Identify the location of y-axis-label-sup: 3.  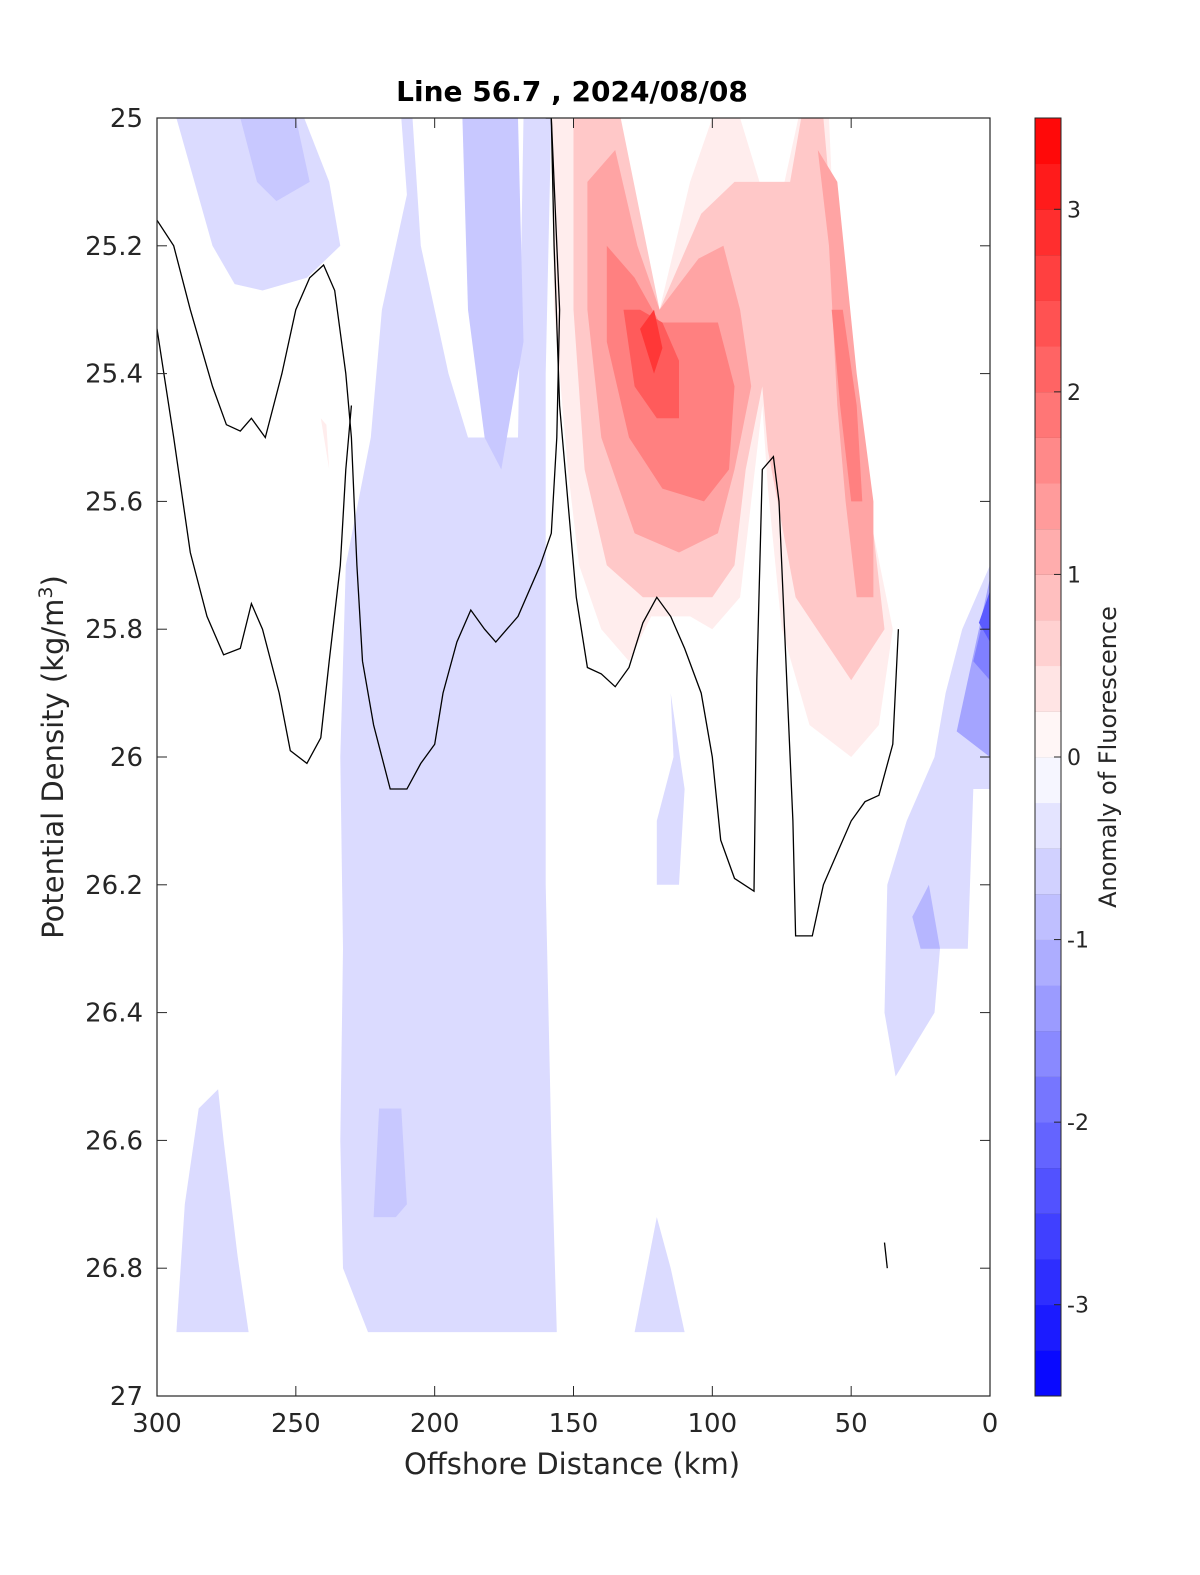
(46, 592).